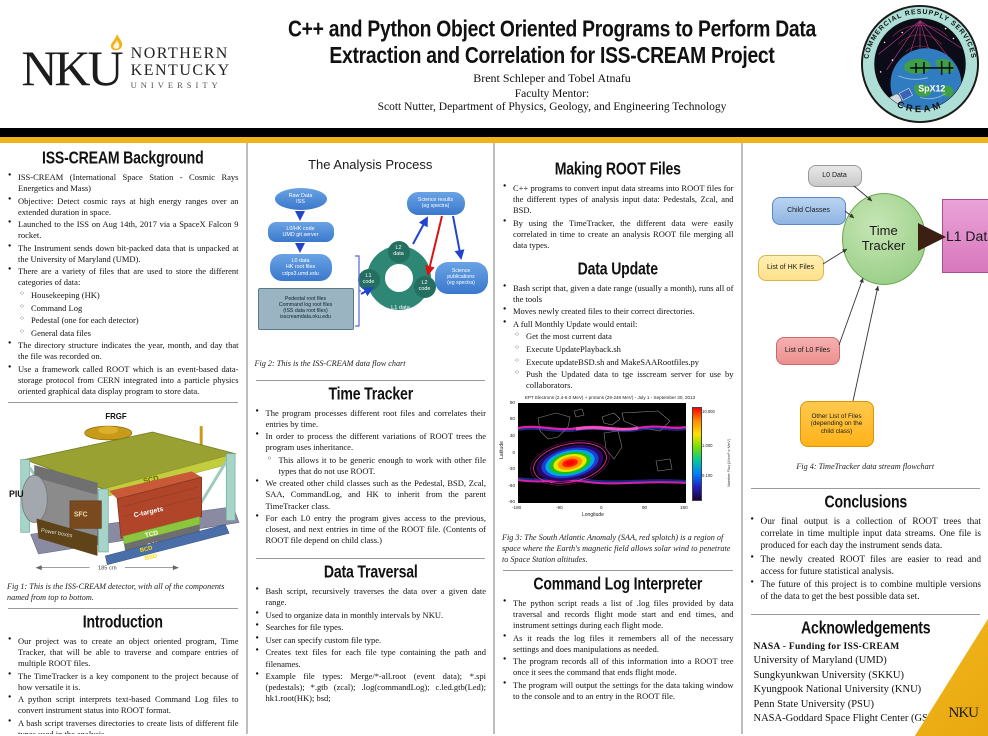 The image size is (988, 736). I want to click on bullet-item: Execute UpdatePlayback.sh, so click(618, 349).